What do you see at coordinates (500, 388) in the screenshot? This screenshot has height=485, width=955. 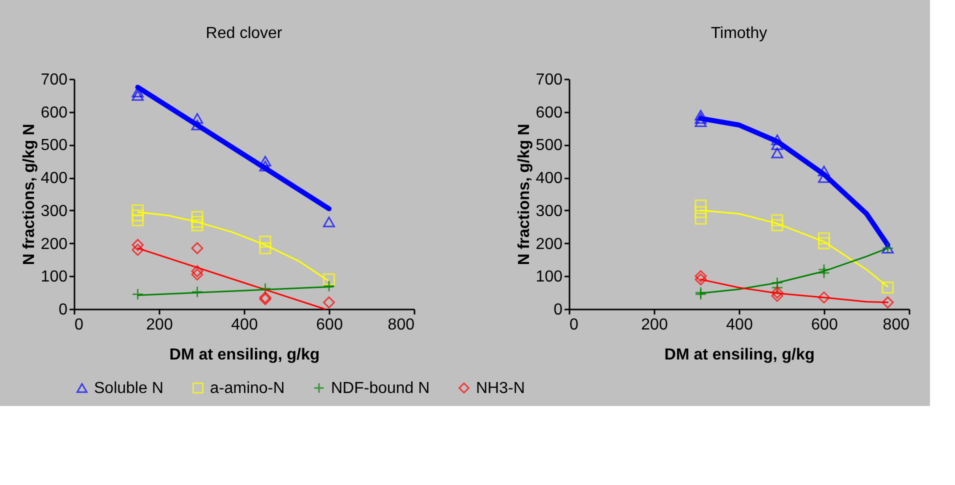 I see `legend-label: NH3-N` at bounding box center [500, 388].